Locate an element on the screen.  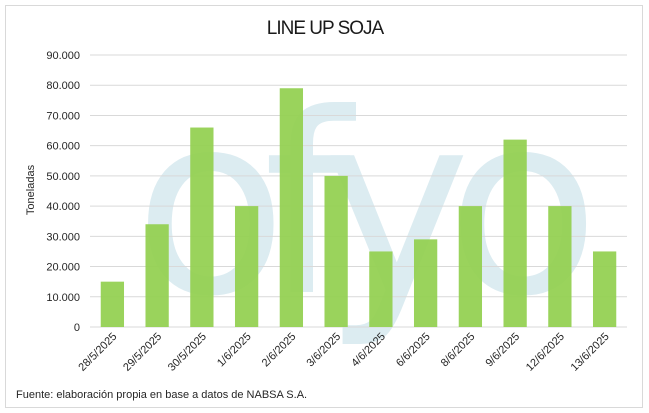
y-axis-label: Toneladas is located at coordinates (31, 189).